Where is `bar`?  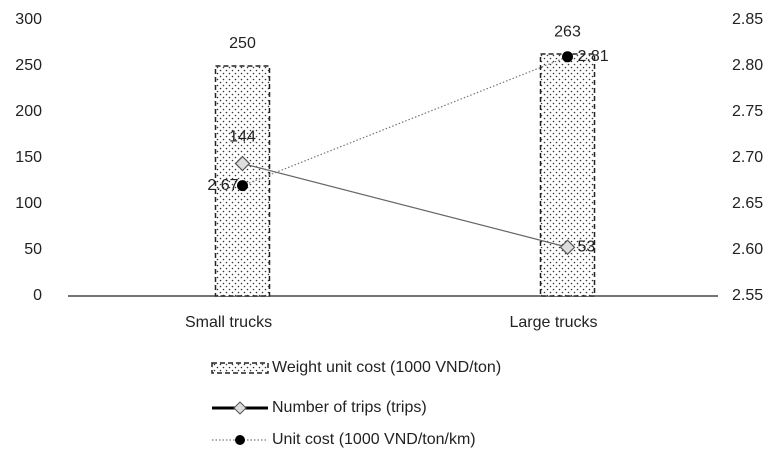 bar is located at coordinates (567, 175).